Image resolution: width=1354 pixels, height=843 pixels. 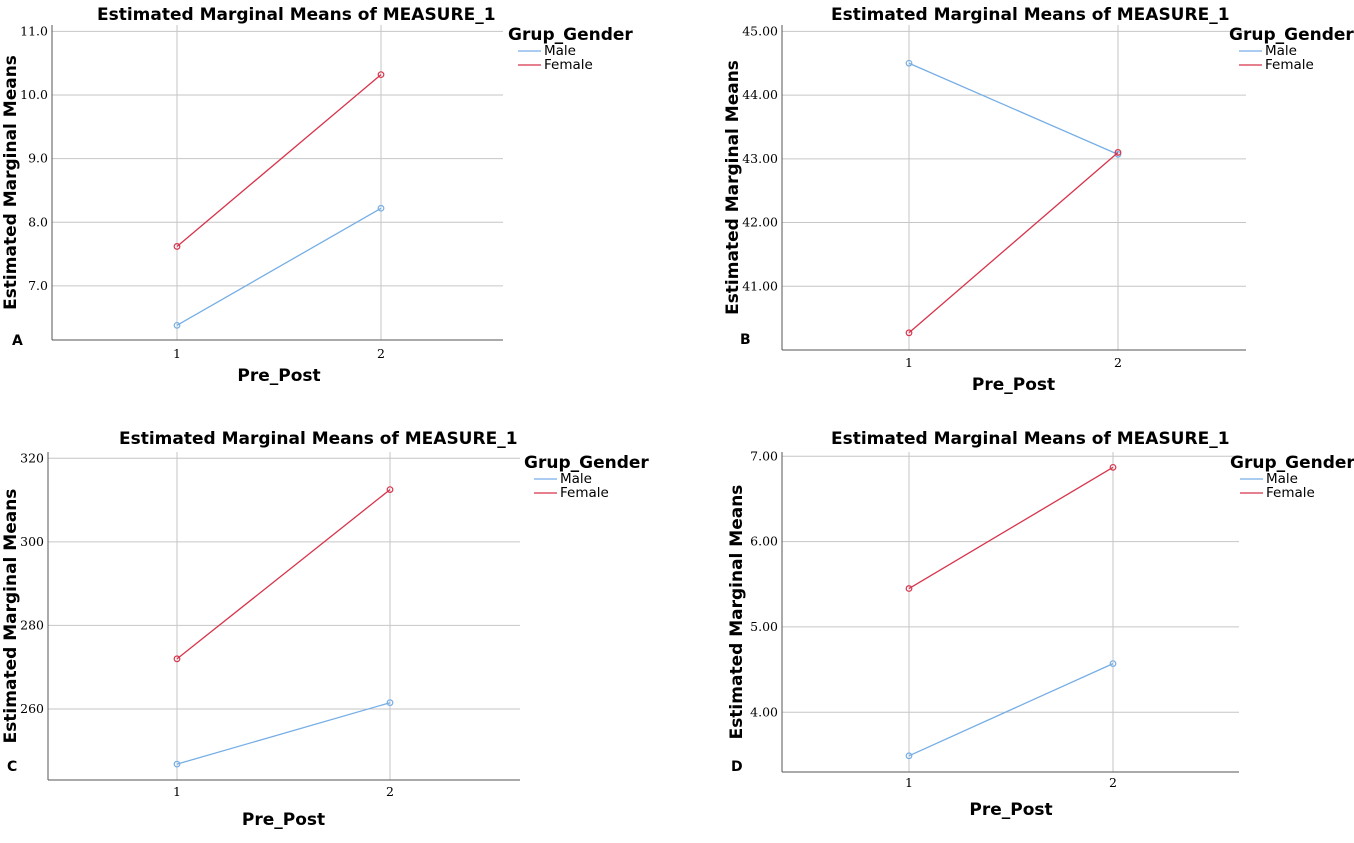 What do you see at coordinates (32, 624) in the screenshot?
I see `y-tick-label: 280` at bounding box center [32, 624].